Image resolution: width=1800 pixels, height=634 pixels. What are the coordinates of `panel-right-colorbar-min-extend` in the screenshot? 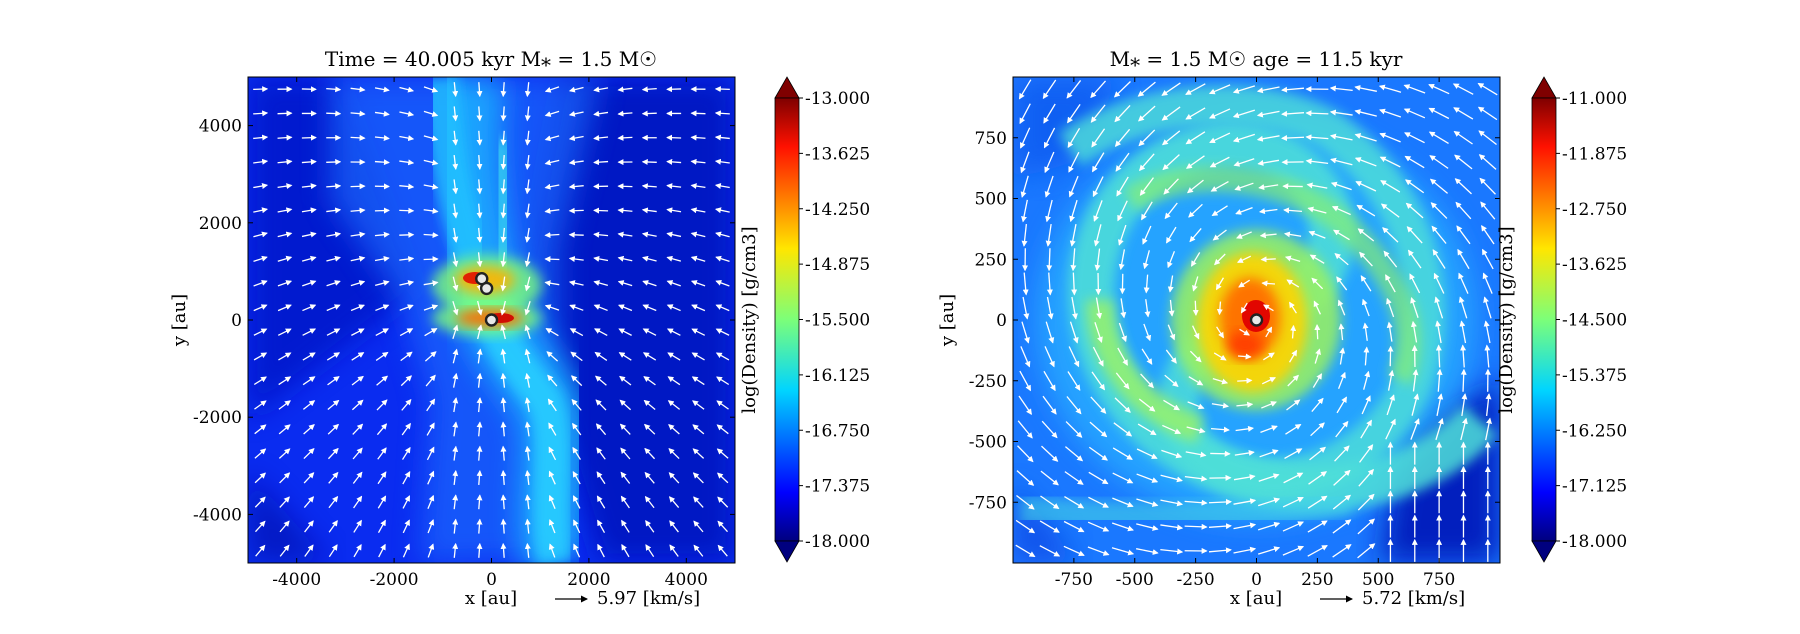 It's located at (1544, 551).